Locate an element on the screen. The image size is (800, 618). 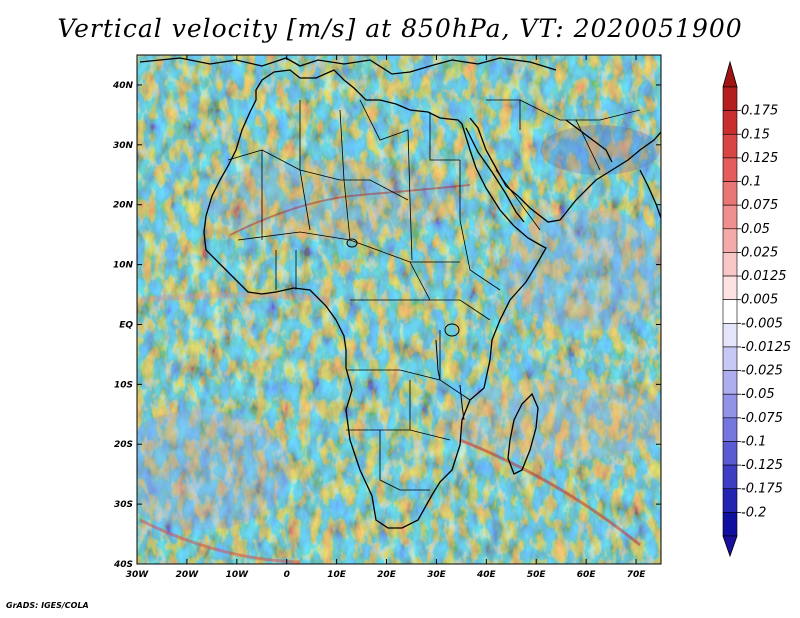
red-sea-coastline is located at coordinates (495, 175).